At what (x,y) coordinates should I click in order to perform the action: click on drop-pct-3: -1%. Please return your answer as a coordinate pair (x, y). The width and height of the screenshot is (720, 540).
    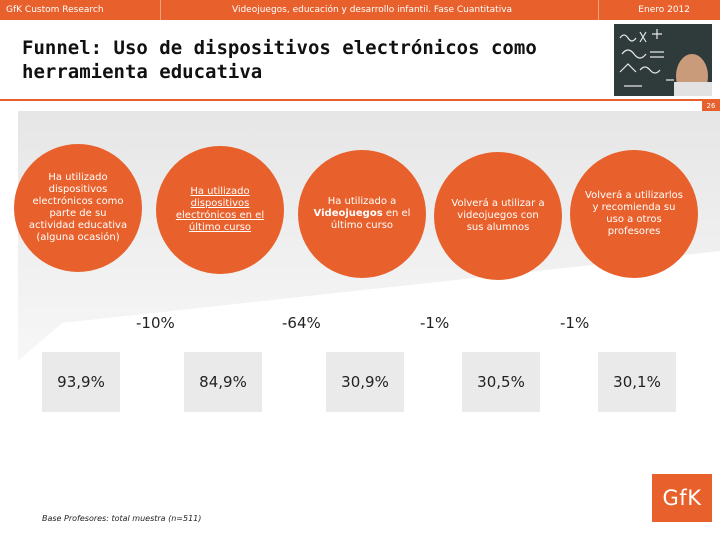
    Looking at the image, I should click on (435, 323).